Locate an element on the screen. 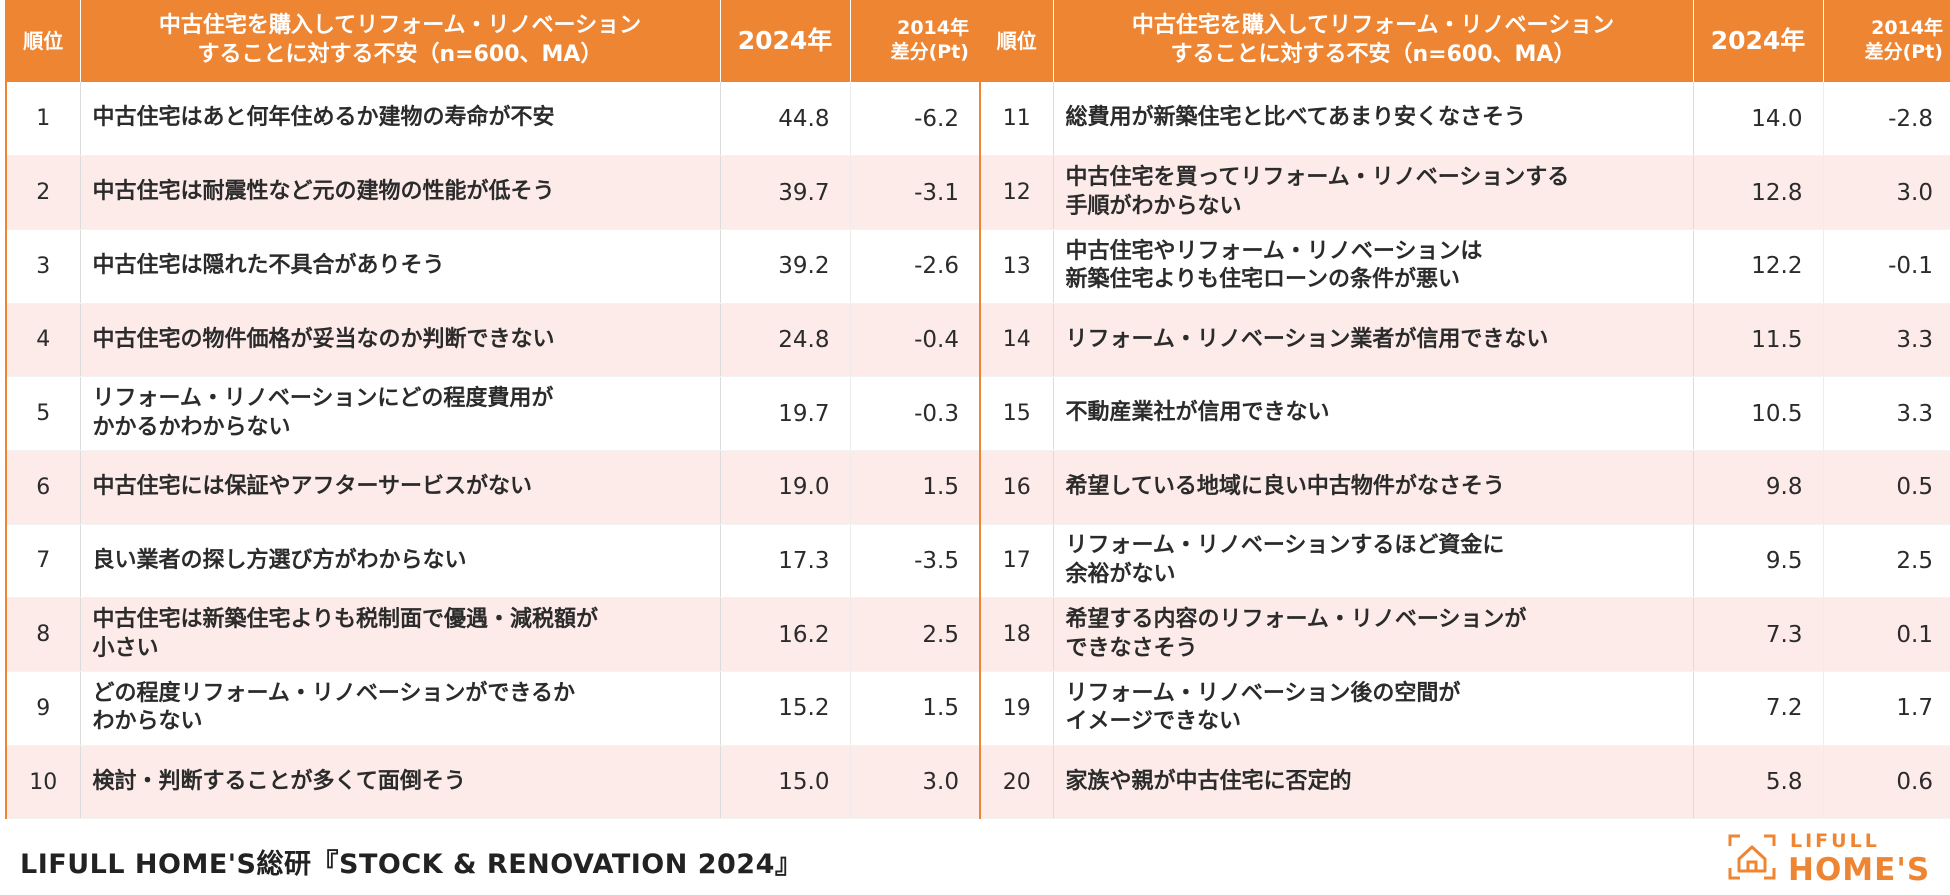 This screenshot has width=1950, height=895. table-row: 14 リフォーム・リノベーション業者が信用できない 11.5 3.3 is located at coordinates (1465, 340).